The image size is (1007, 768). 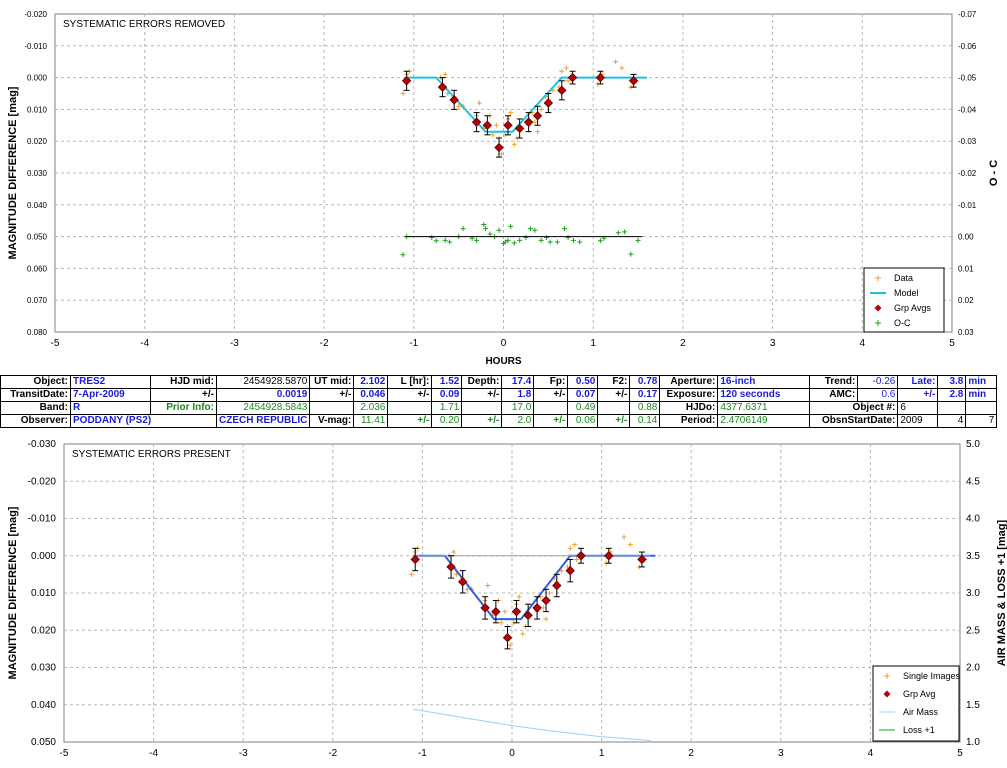 What do you see at coordinates (614, 382) in the screenshot?
I see `f2-label: F2:` at bounding box center [614, 382].